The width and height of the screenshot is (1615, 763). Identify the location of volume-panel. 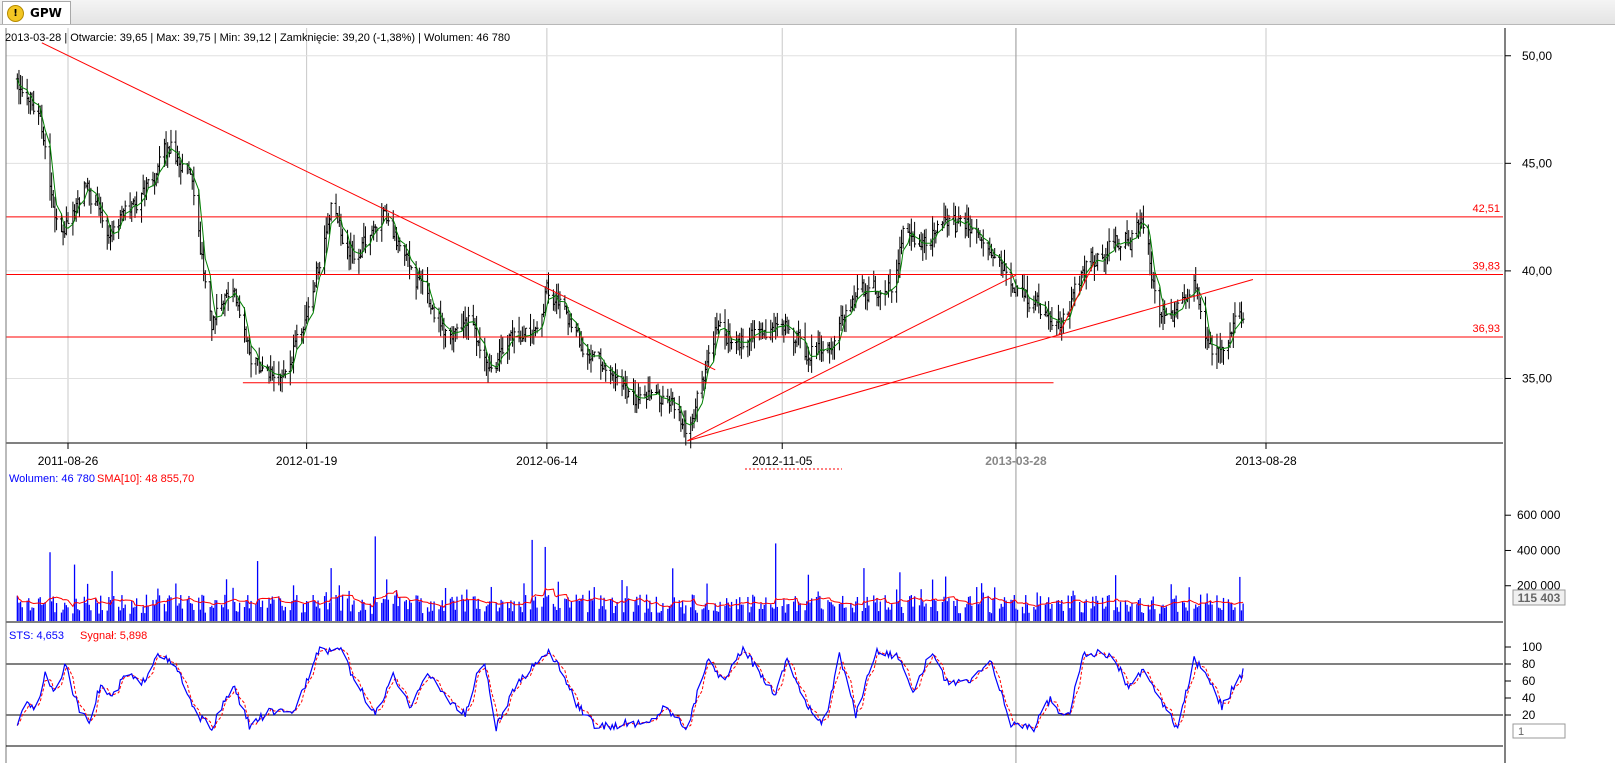
(630, 578).